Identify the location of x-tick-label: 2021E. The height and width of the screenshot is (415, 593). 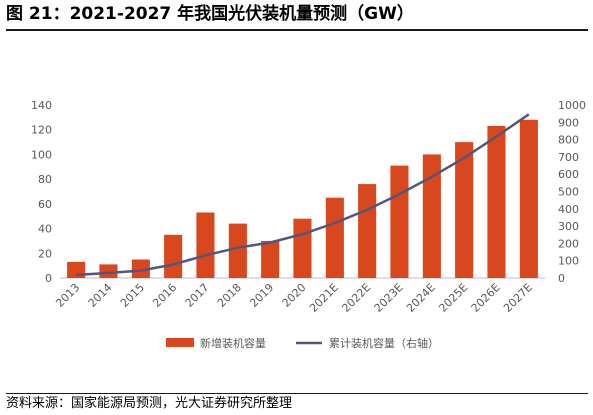
(324, 298).